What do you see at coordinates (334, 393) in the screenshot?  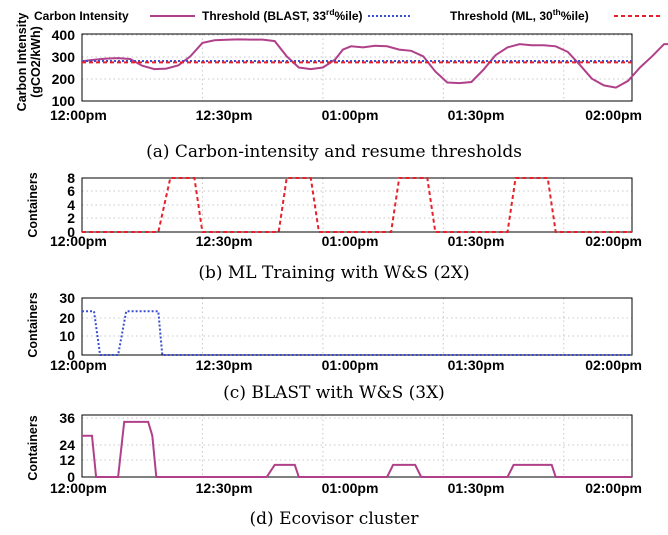 I see `caption-c: (c) BLAST with W&S (3X)` at bounding box center [334, 393].